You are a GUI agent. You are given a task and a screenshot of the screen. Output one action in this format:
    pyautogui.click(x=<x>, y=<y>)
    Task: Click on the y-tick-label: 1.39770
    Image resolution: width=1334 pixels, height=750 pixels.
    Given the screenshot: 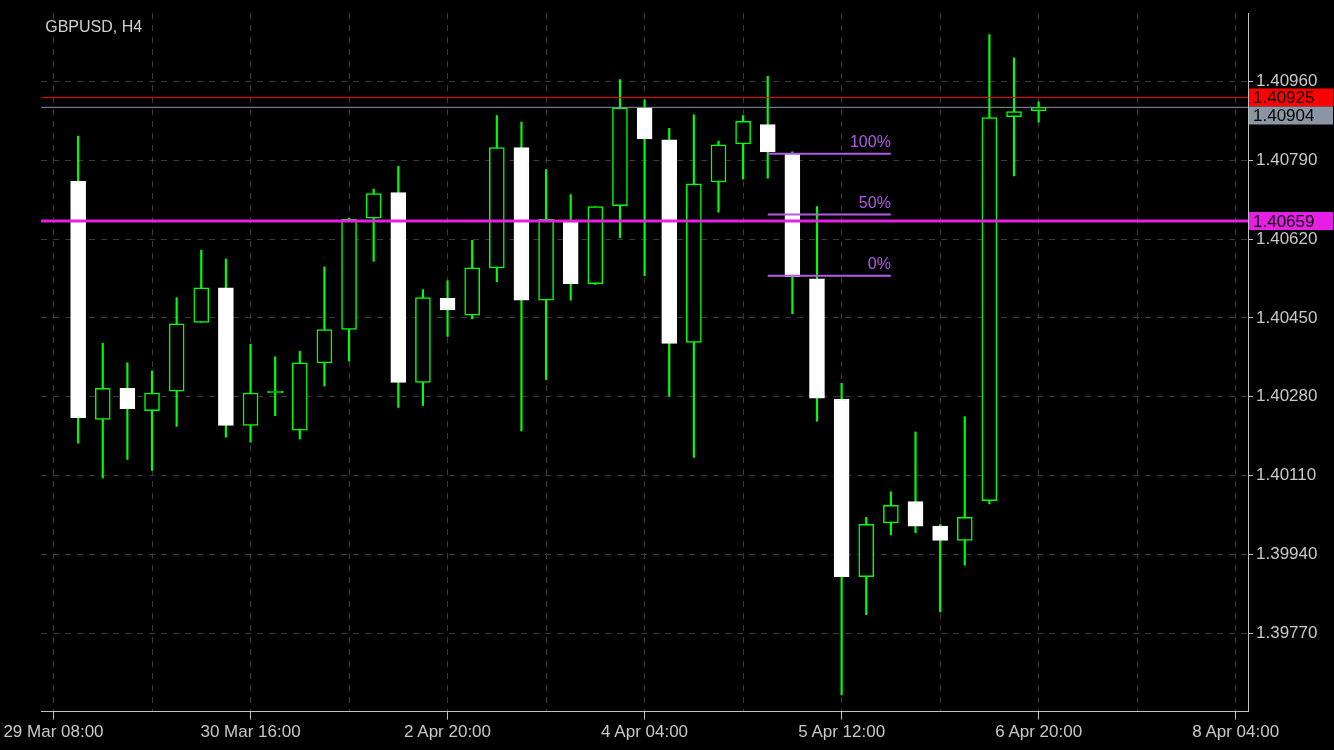 What is the action you would take?
    pyautogui.click(x=1287, y=632)
    